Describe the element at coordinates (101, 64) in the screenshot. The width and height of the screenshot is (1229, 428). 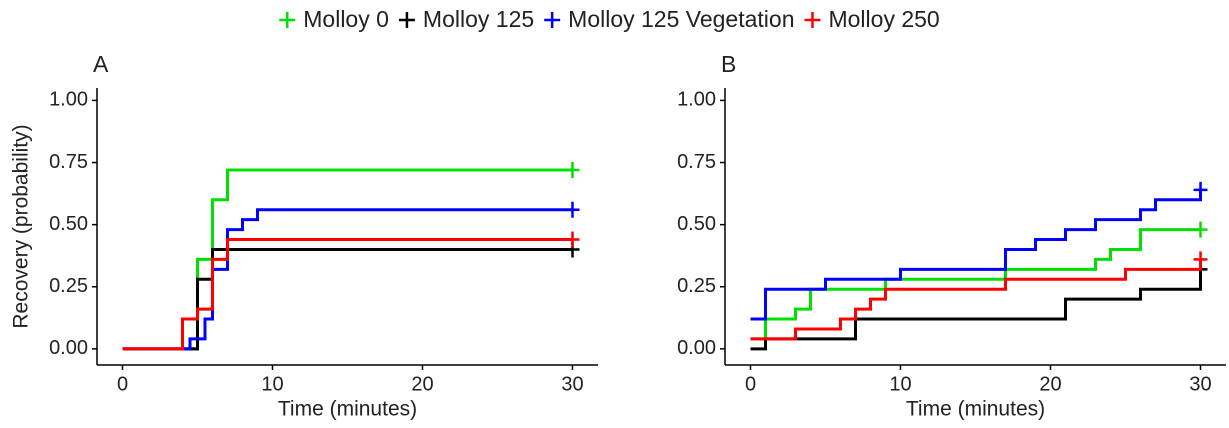
I see `panel-label: A` at that location.